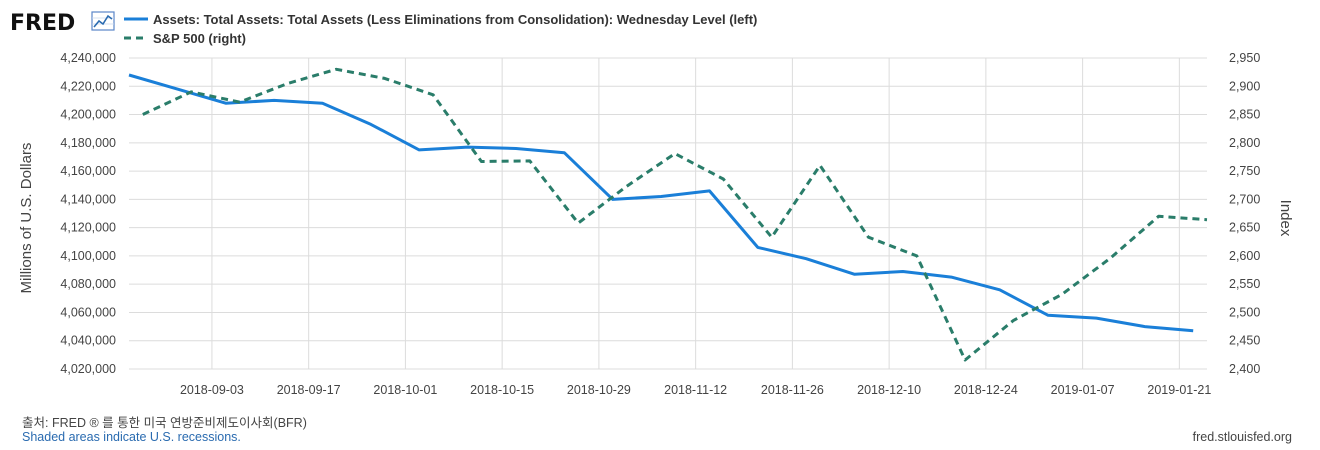 The width and height of the screenshot is (1320, 450). What do you see at coordinates (309, 390) in the screenshot?
I see `x-axis-tick-label: 2018-09-17` at bounding box center [309, 390].